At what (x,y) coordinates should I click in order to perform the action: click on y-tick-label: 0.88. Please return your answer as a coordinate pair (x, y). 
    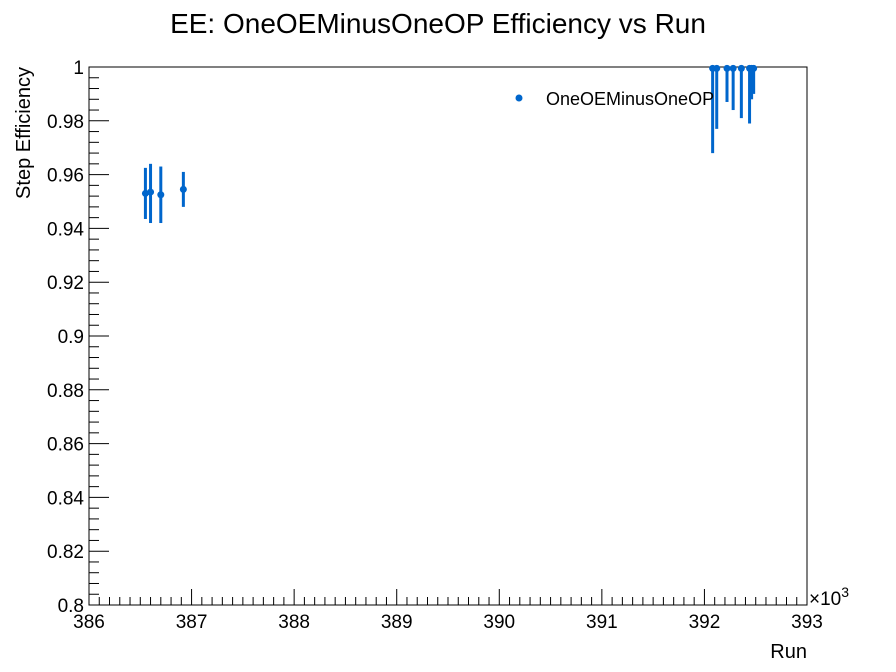
    Looking at the image, I should click on (65, 391).